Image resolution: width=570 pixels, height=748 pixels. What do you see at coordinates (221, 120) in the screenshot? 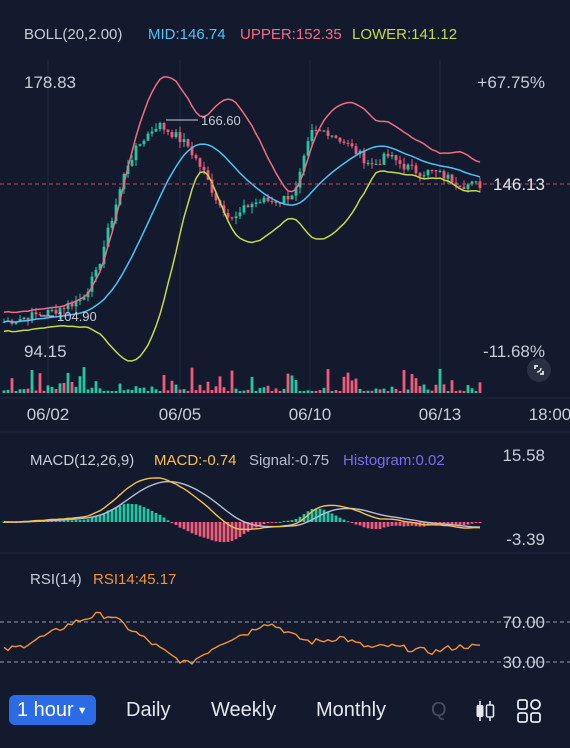
I see `max-marker-label: 166.60` at bounding box center [221, 120].